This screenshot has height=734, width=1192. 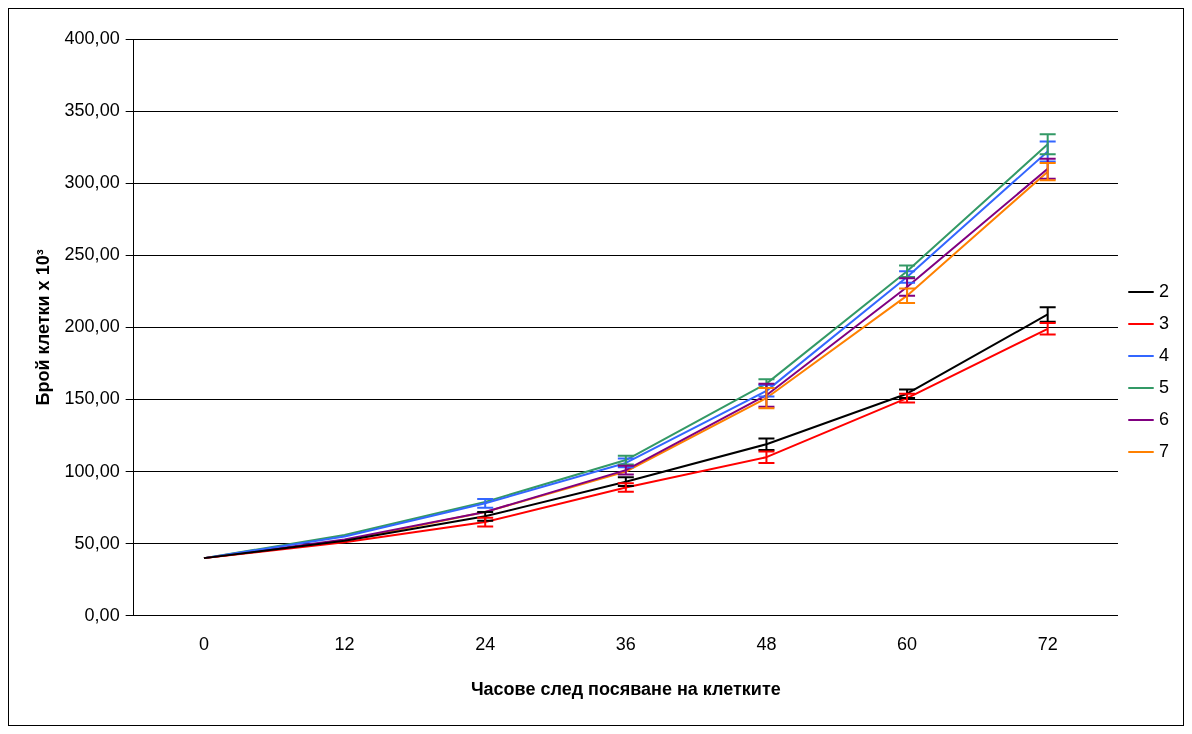 I want to click on y-tick-label: 350,00, so click(x=92, y=110).